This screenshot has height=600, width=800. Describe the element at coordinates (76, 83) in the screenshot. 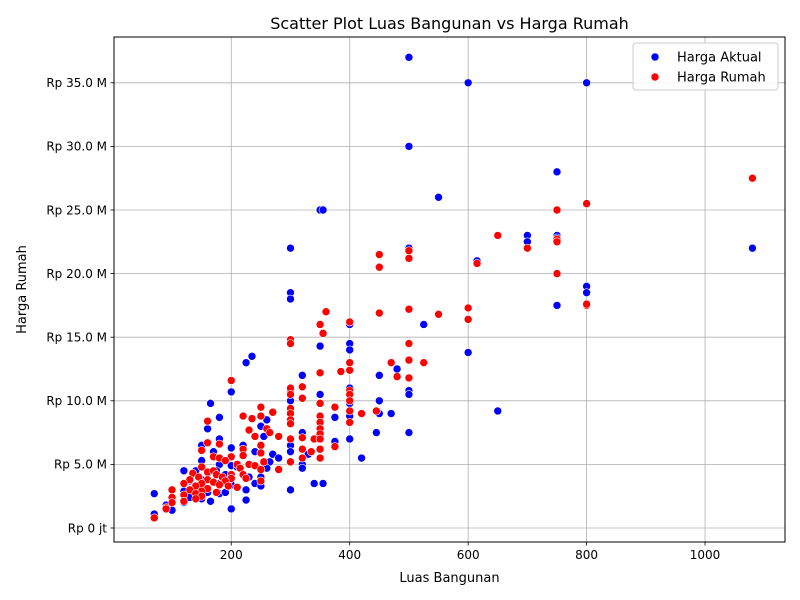

I see `y-tick-label: Rp 35.0 M` at that location.